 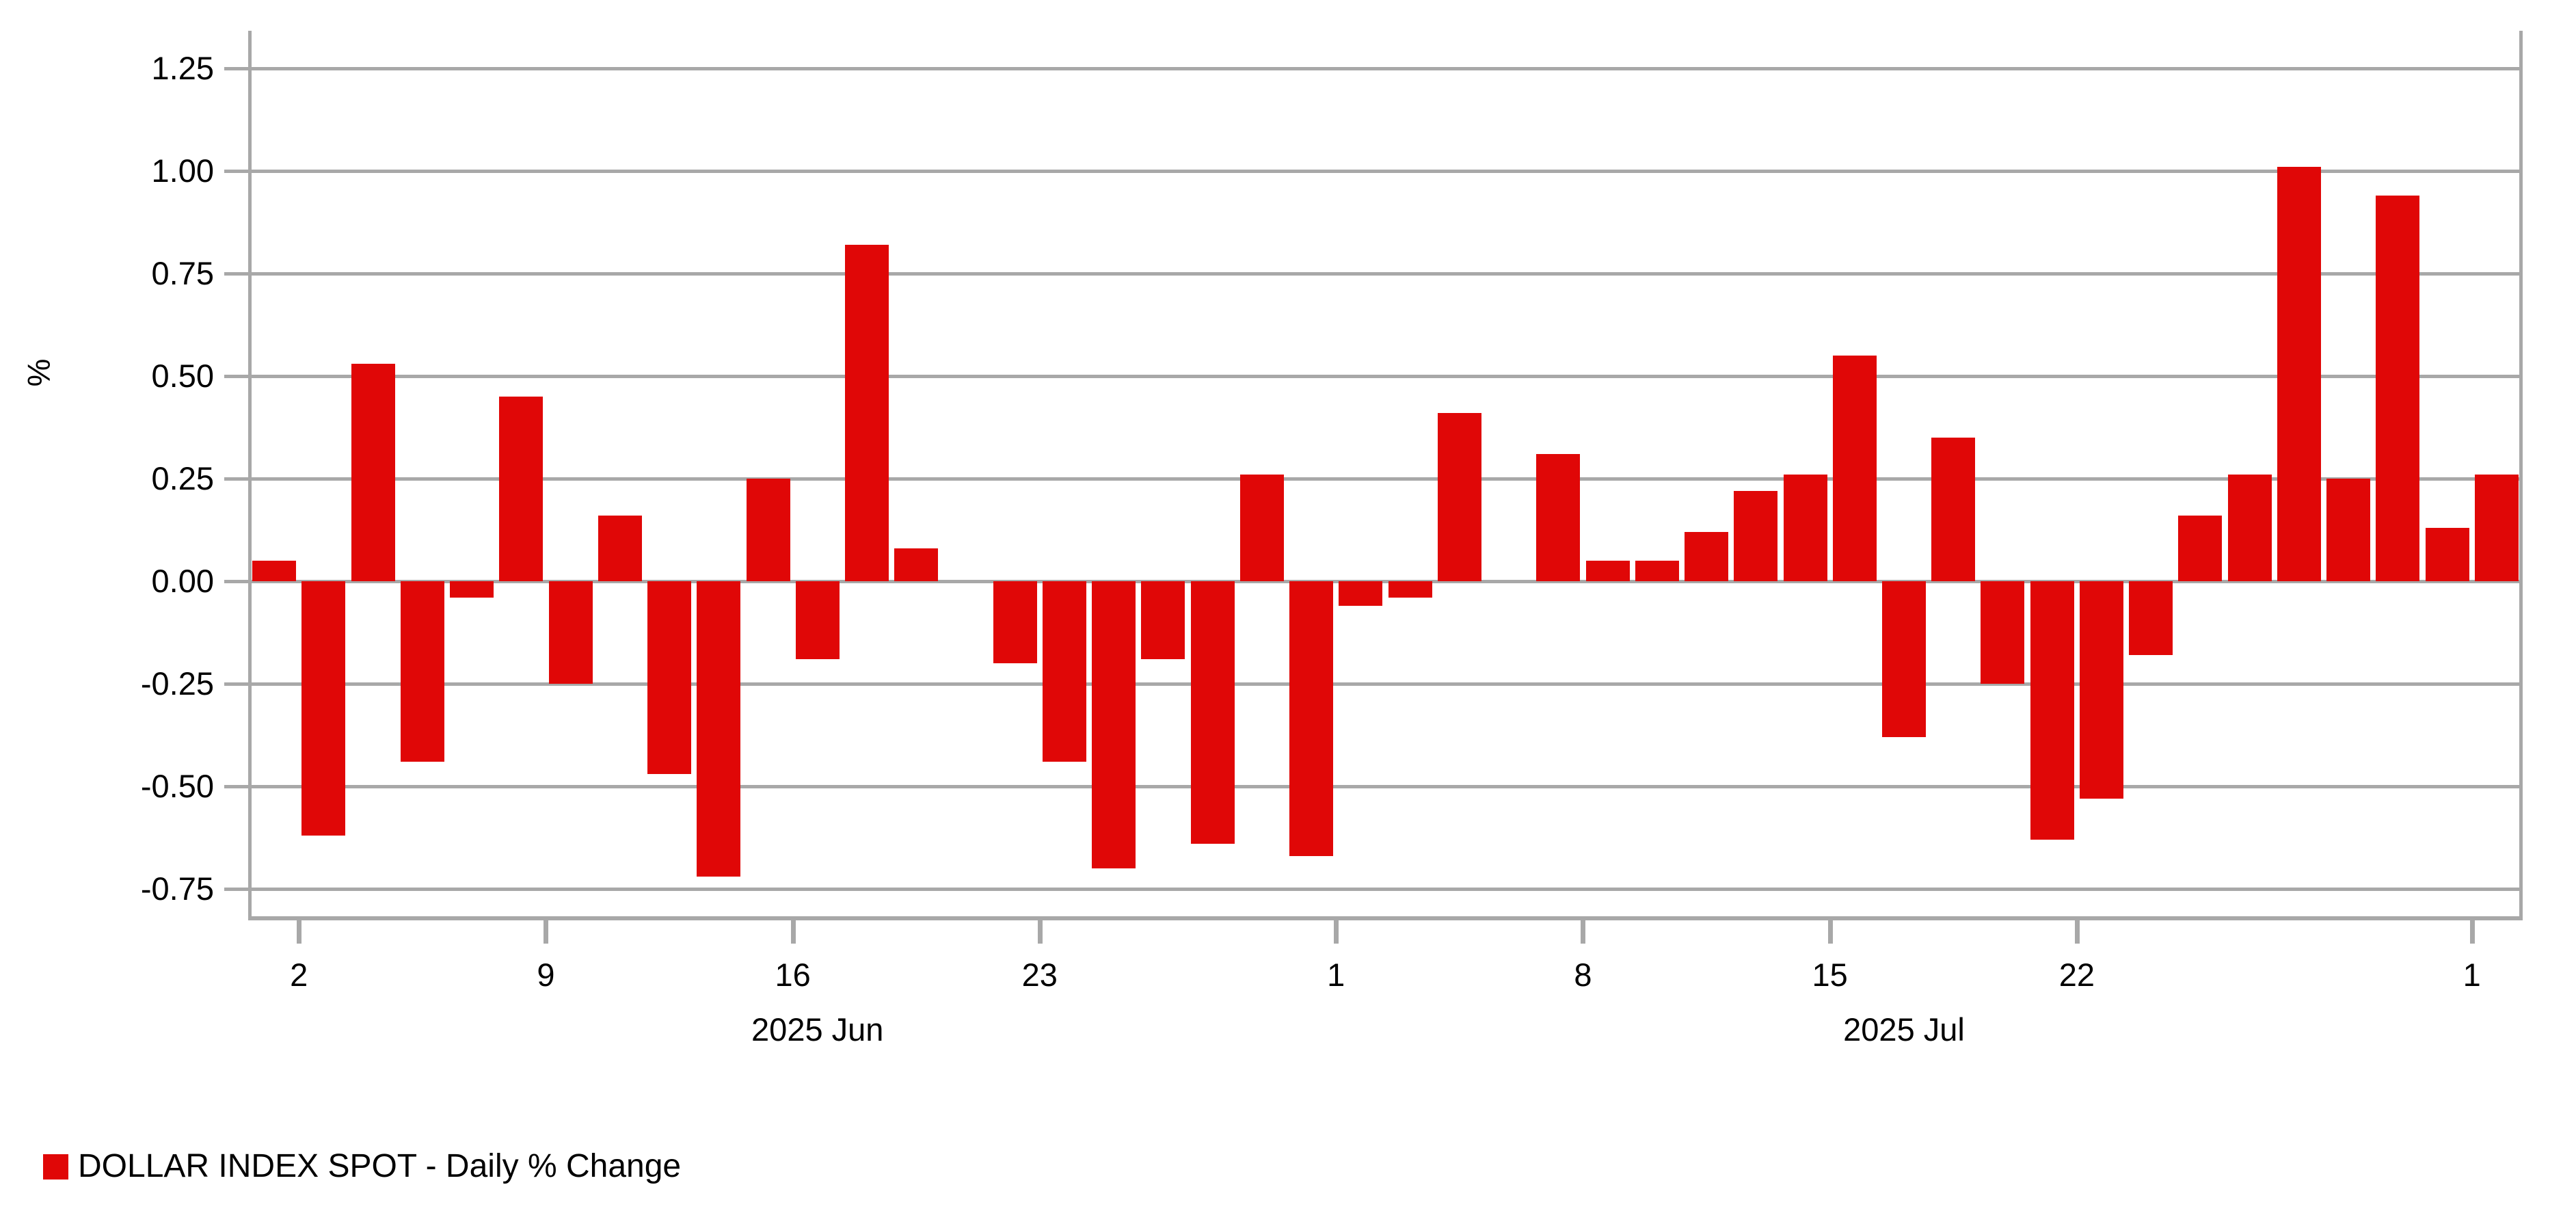 I want to click on gridline-y-0.25, so click(x=1384, y=479).